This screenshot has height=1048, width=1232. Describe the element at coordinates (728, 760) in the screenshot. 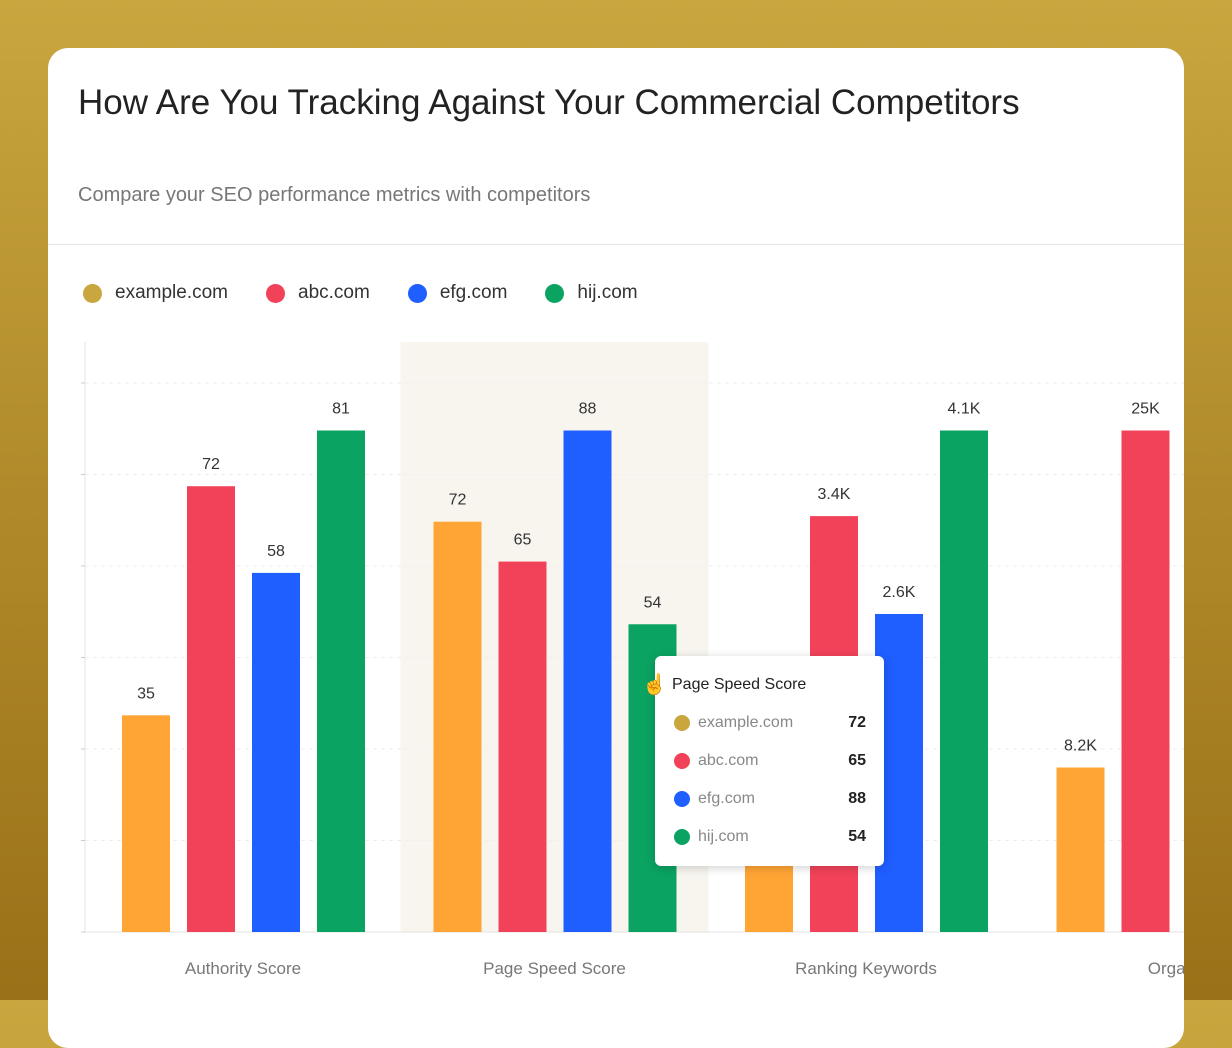

I see `tooltip-name: abc.com` at that location.